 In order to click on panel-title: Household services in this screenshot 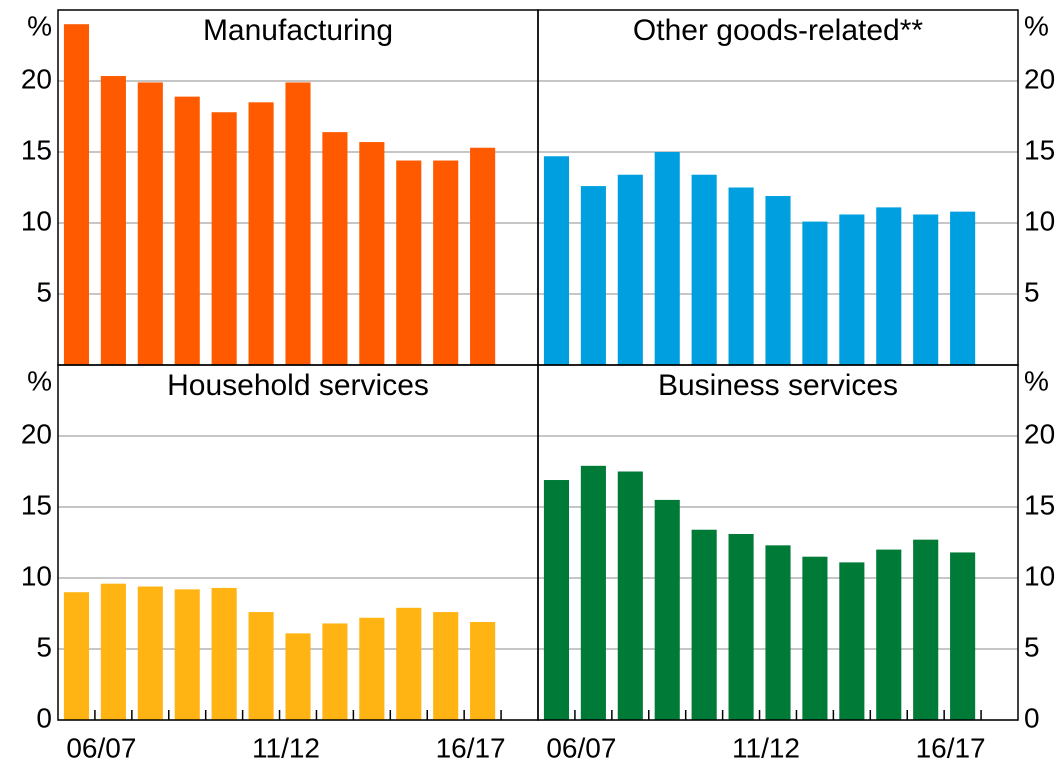, I will do `click(298, 385)`.